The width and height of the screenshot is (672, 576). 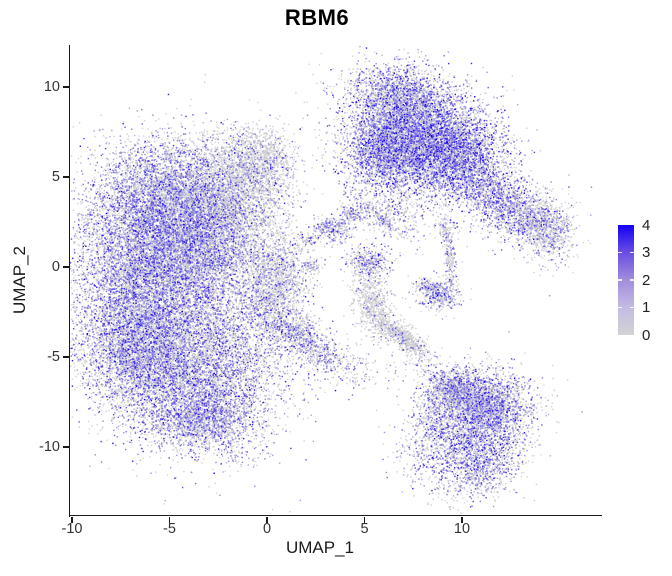 I want to click on legend-colorbar, so click(x=626, y=280).